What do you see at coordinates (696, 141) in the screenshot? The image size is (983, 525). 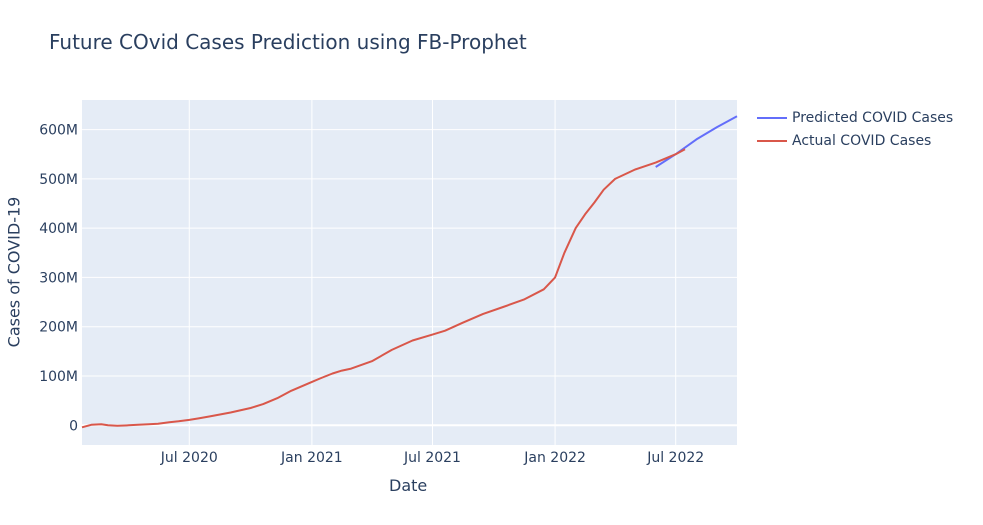 I see `series-line-predicted` at bounding box center [696, 141].